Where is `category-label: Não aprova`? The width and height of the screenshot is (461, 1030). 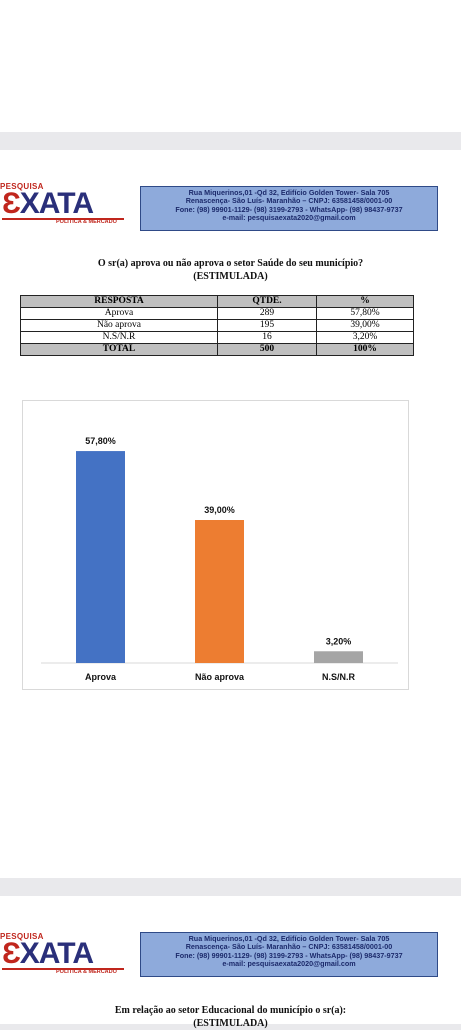 category-label: Não aprova is located at coordinates (220, 677).